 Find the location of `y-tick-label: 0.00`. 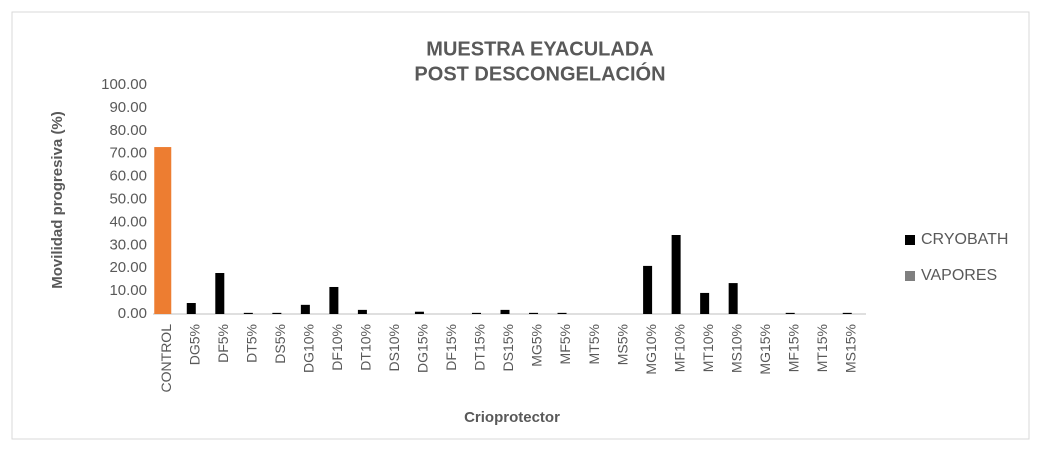

y-tick-label: 0.00 is located at coordinates (132, 313).